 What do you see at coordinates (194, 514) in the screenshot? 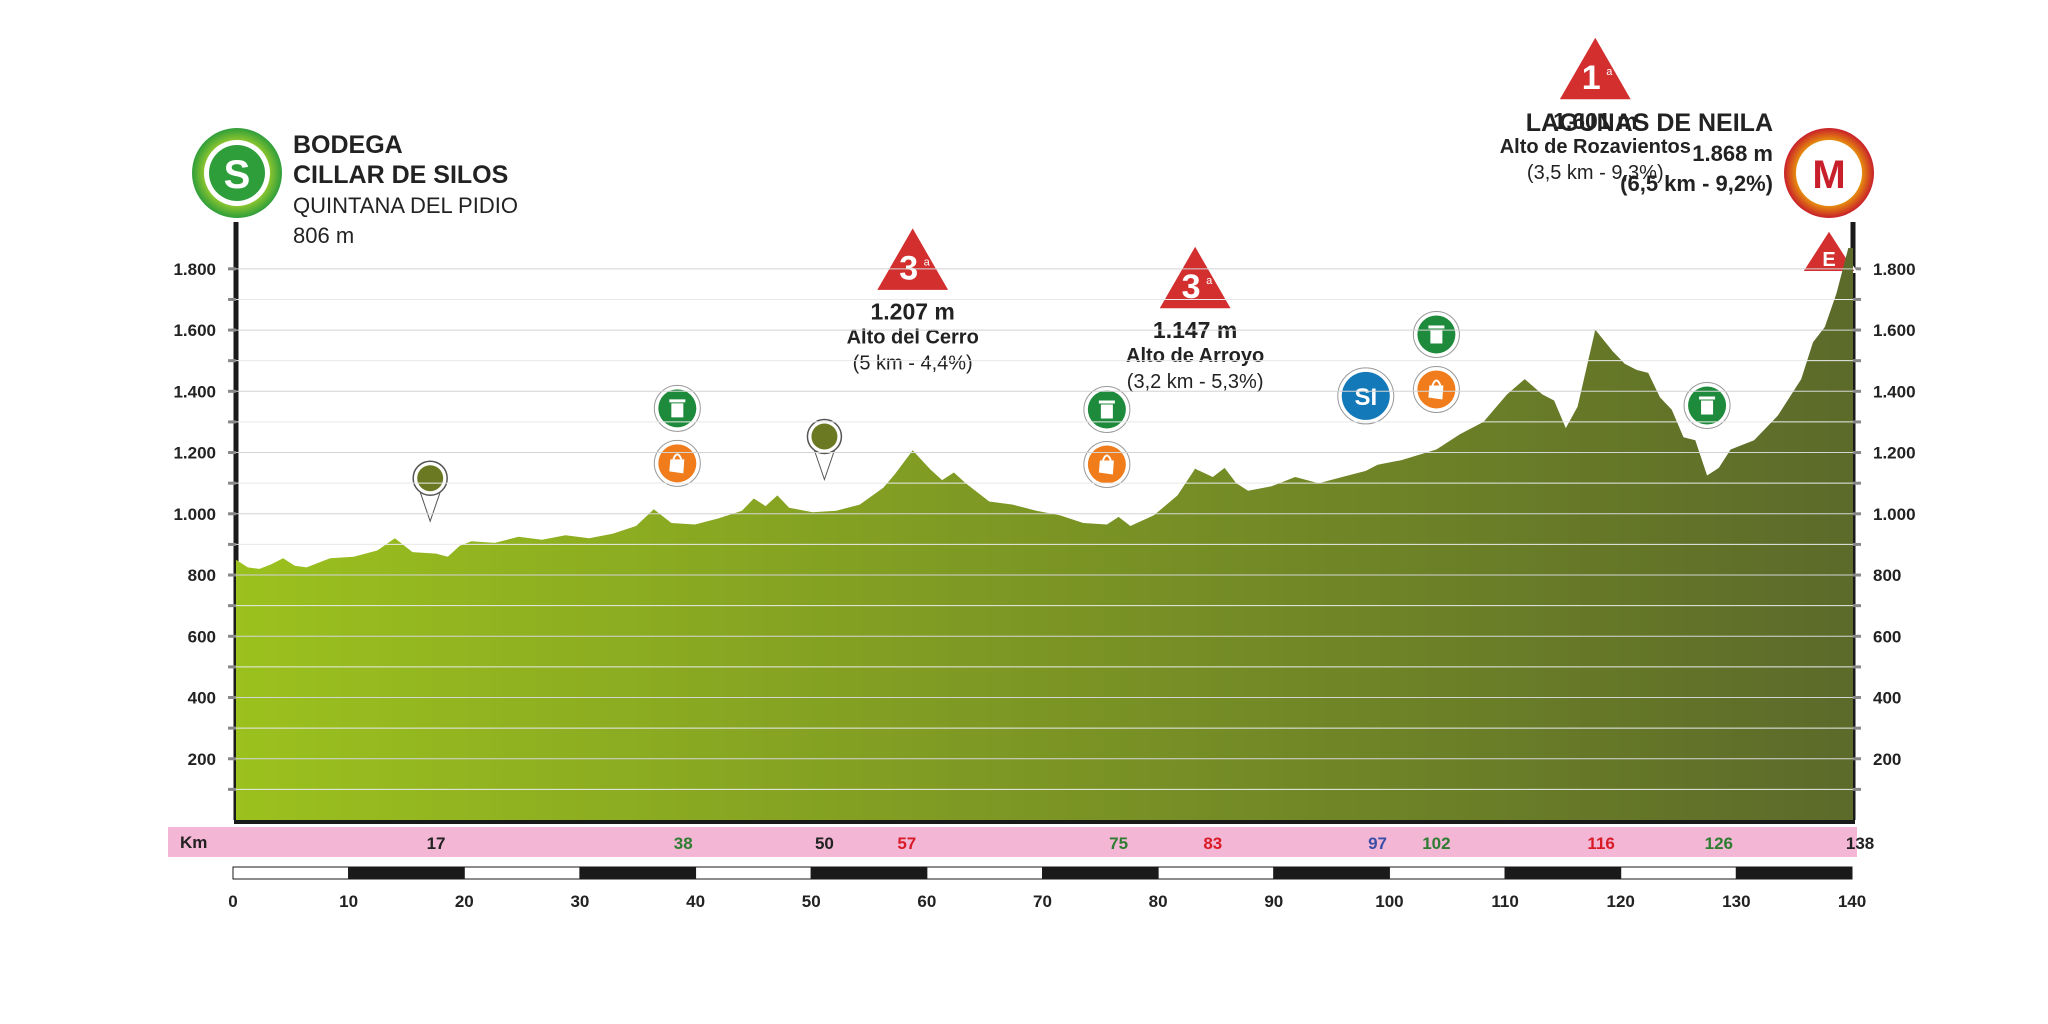
I see `y-tick-label-left: 1.000` at bounding box center [194, 514].